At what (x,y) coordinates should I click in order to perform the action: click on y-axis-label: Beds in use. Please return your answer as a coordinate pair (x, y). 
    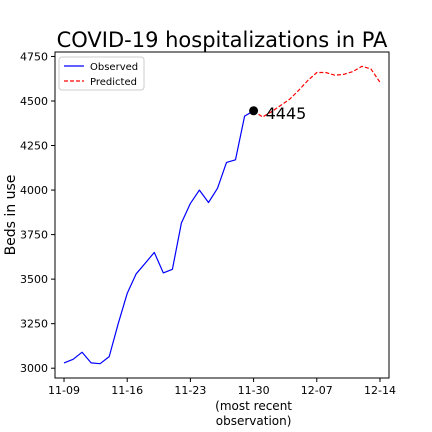
    Looking at the image, I should click on (11, 215).